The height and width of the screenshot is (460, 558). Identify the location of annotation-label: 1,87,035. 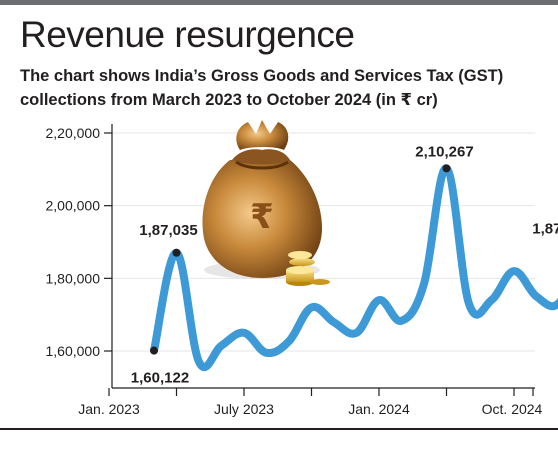
(168, 230).